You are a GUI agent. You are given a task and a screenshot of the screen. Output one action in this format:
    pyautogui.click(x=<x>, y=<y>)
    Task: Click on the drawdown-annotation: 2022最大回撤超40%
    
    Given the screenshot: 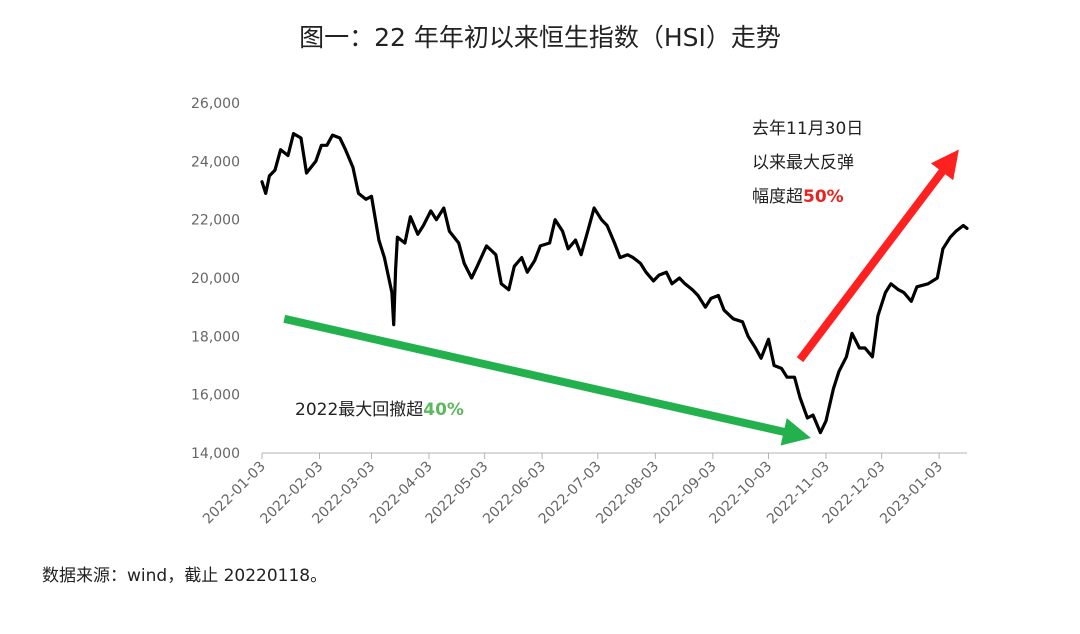 What is the action you would take?
    pyautogui.click(x=379, y=410)
    